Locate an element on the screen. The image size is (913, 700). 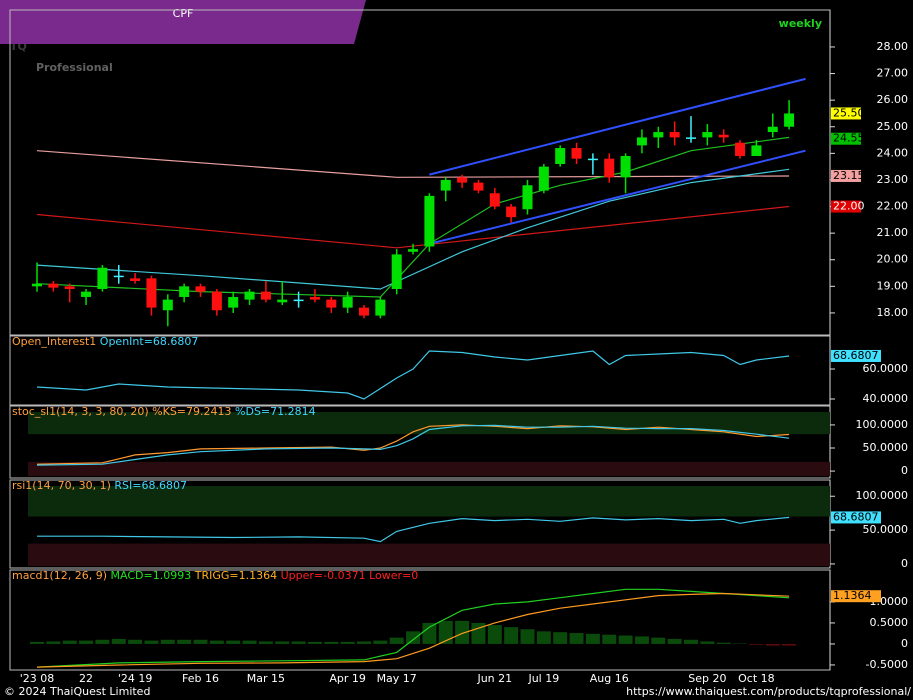
panel-label-part: macd1(12, 26, 9) is located at coordinates (59, 575).